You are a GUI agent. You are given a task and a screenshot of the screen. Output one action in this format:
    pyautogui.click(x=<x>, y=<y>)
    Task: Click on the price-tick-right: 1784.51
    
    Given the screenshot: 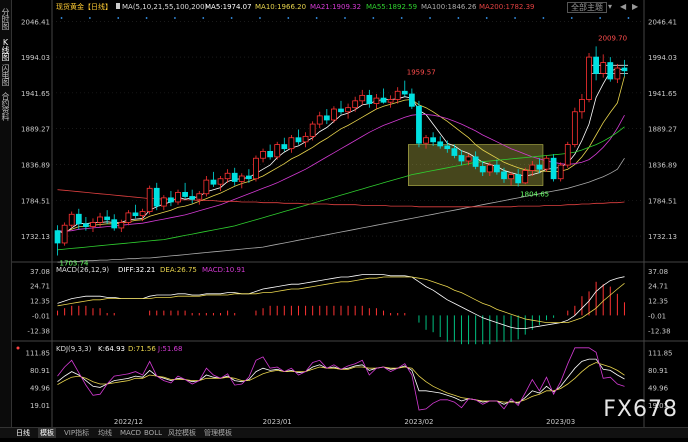 What is the action you would take?
    pyautogui.click(x=662, y=201)
    